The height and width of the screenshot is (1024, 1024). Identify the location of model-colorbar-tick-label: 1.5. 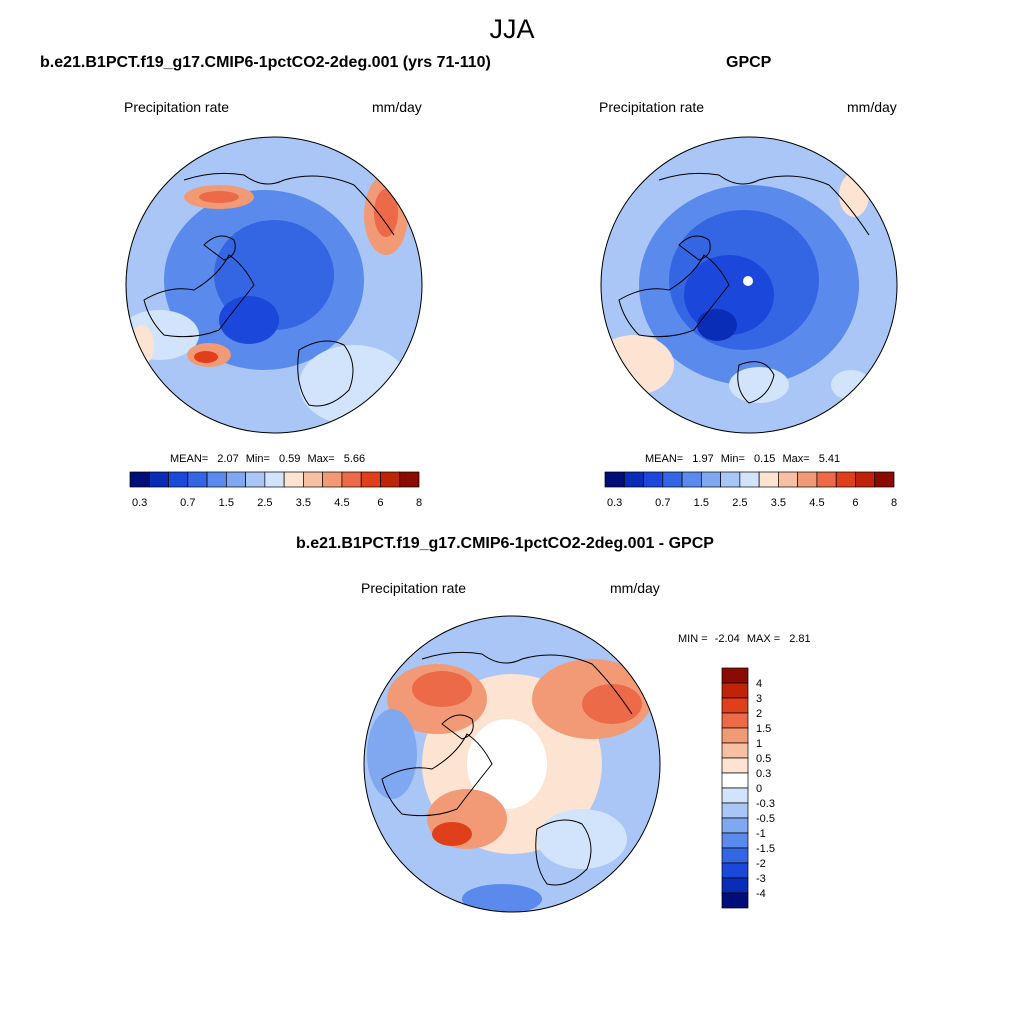
(226, 503).